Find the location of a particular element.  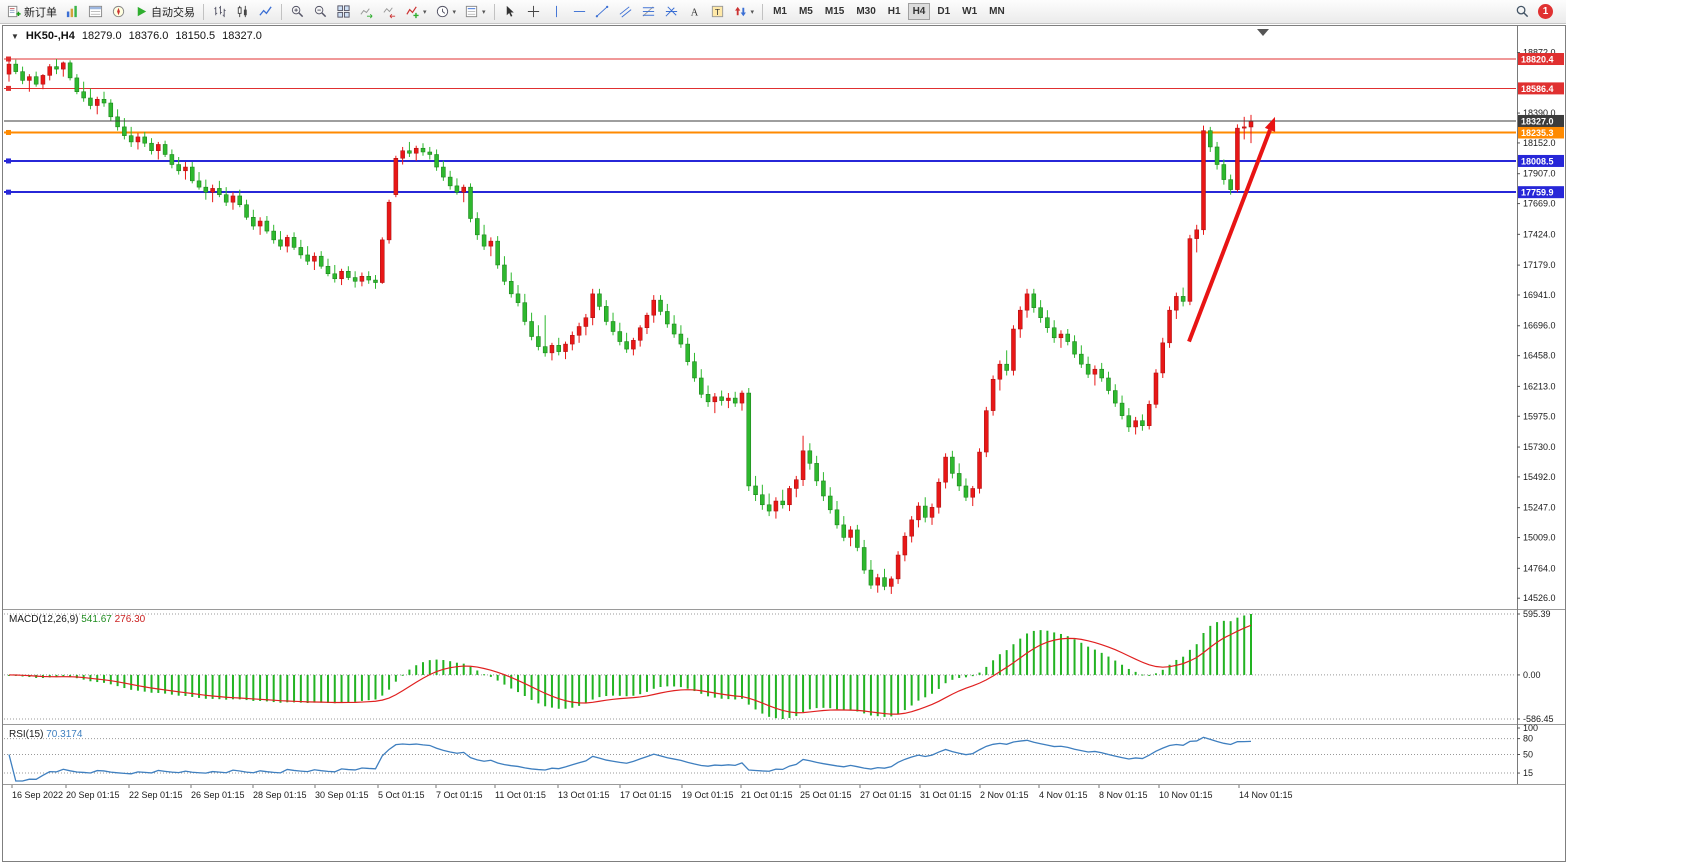

timeframe-M15-button: M15 is located at coordinates (834, 11).